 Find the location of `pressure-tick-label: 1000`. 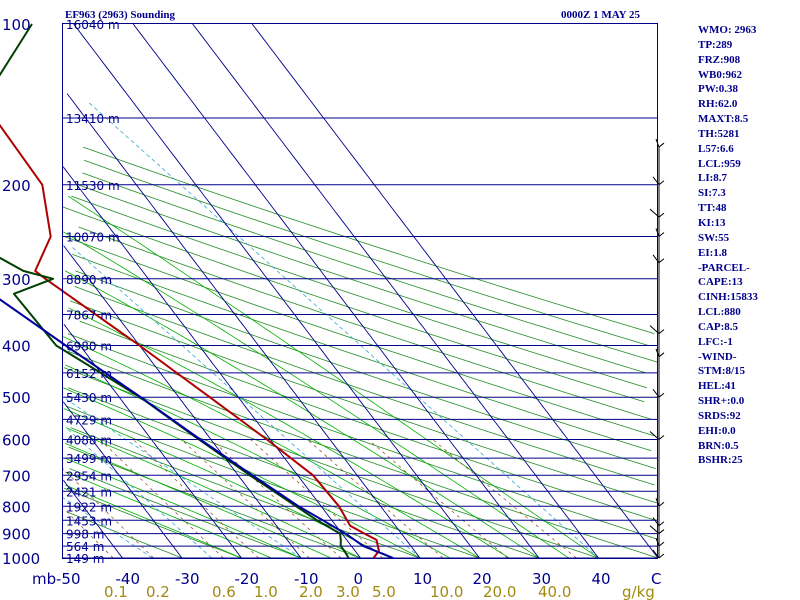

pressure-tick-label: 1000 is located at coordinates (21, 559).